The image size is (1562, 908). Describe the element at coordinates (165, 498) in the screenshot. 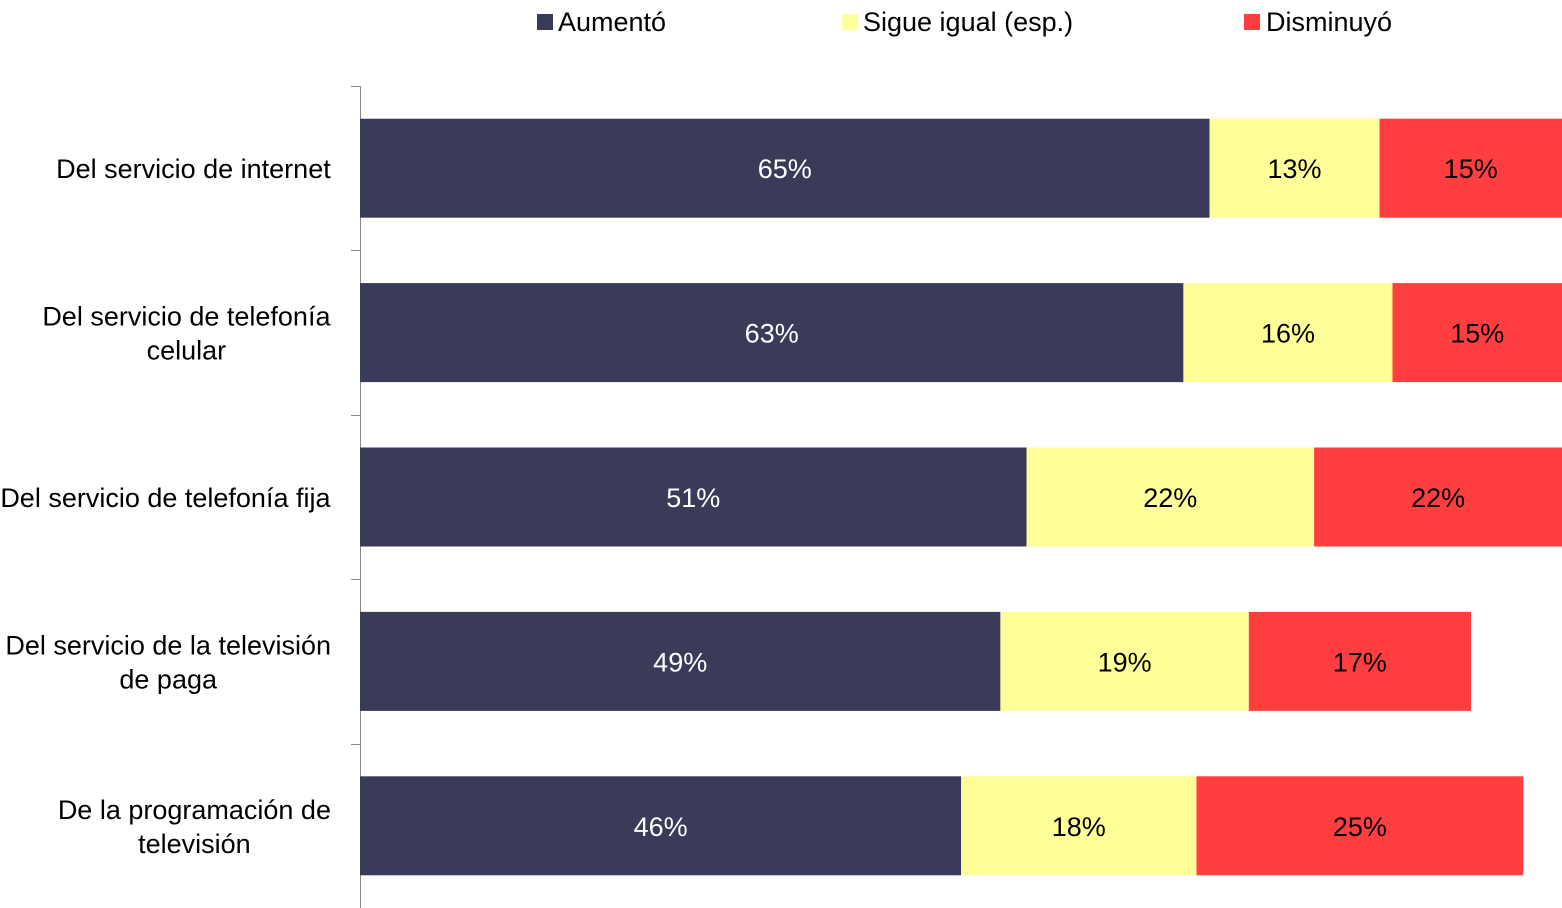

I see `category-label: Del servicio de telefonía fija` at that location.